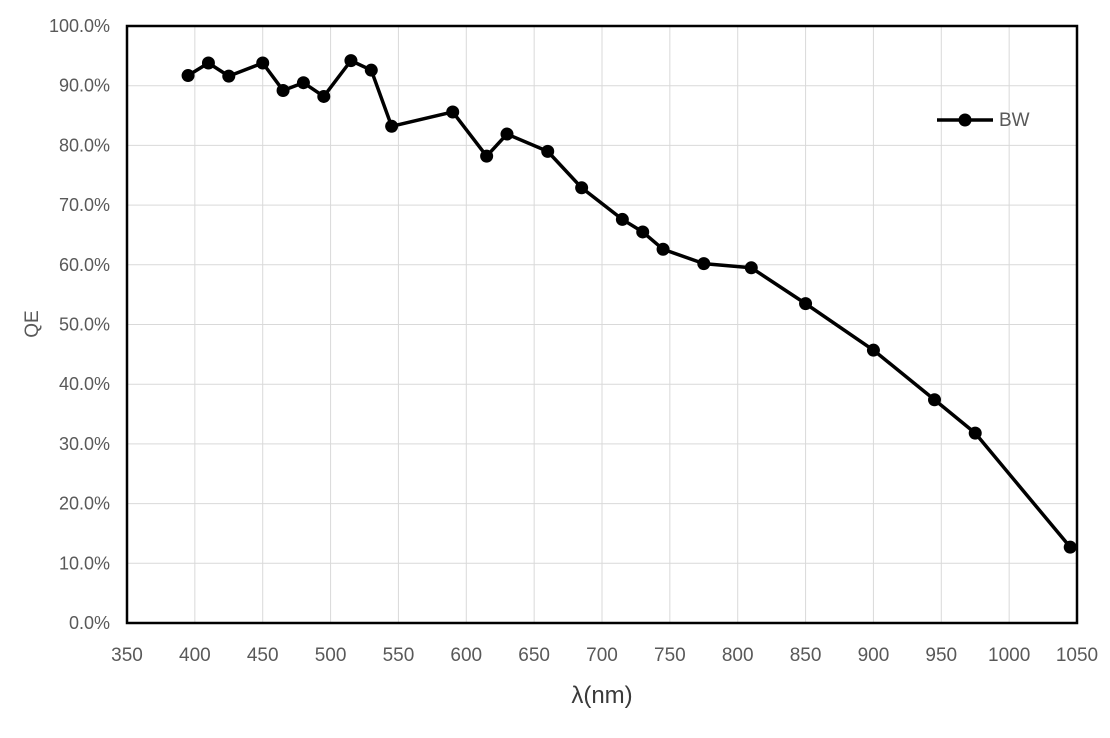 The height and width of the screenshot is (738, 1110). Describe the element at coordinates (127, 655) in the screenshot. I see `x-tick-label: 350` at that location.